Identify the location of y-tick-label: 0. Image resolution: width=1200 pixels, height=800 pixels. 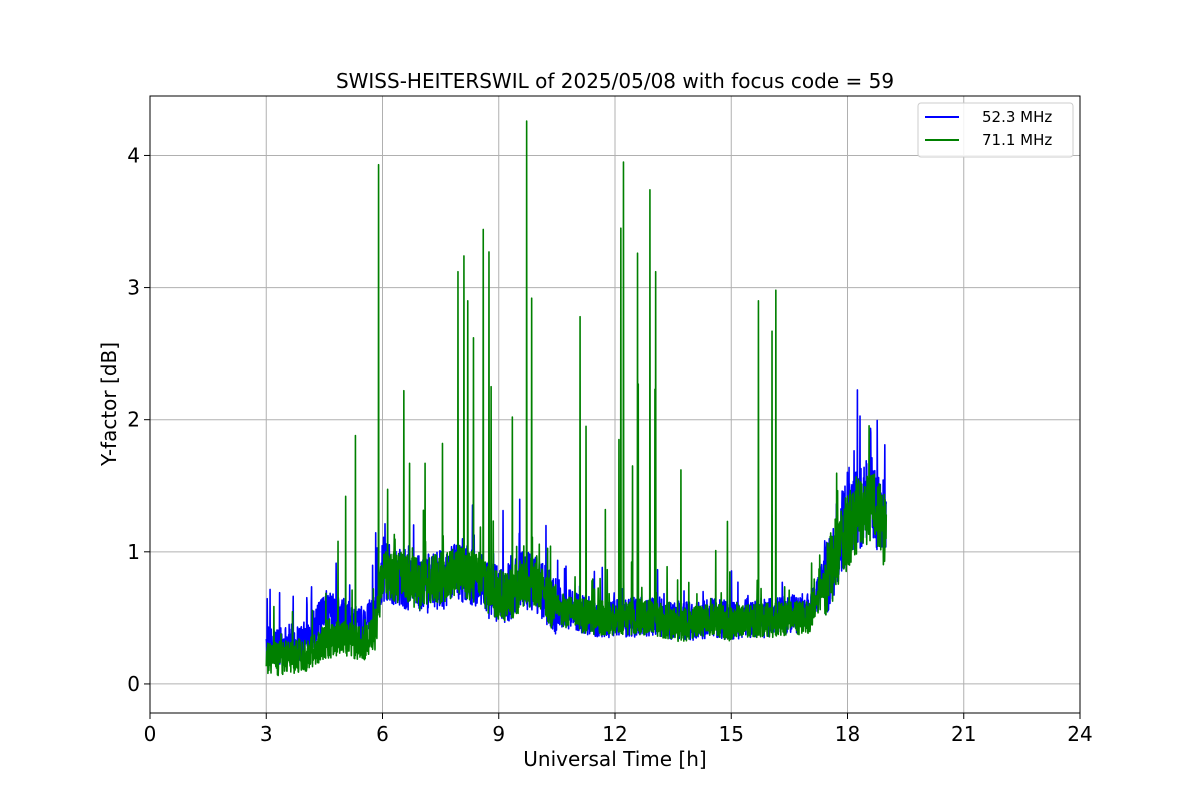
(133, 684).